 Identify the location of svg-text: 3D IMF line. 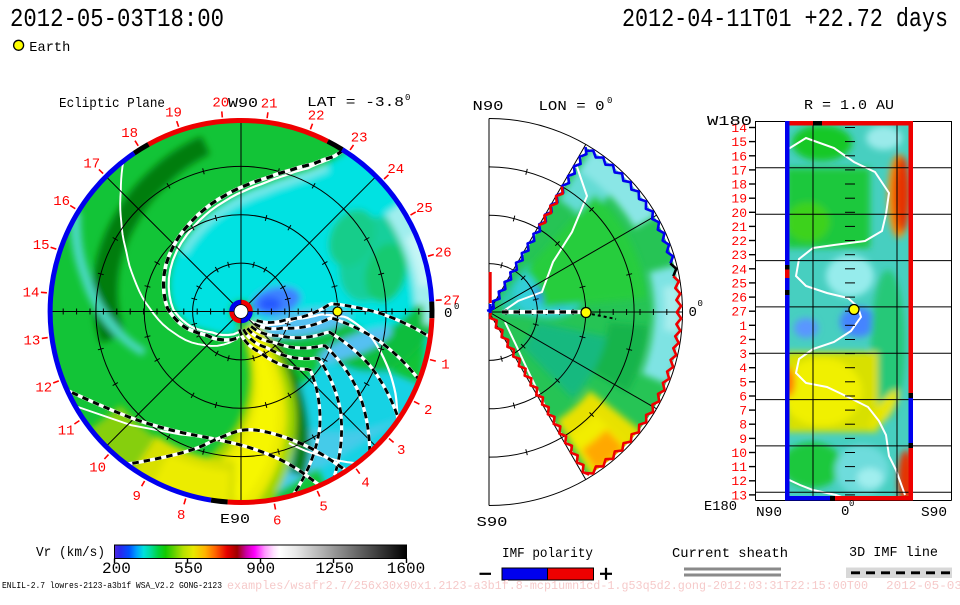
(893, 553).